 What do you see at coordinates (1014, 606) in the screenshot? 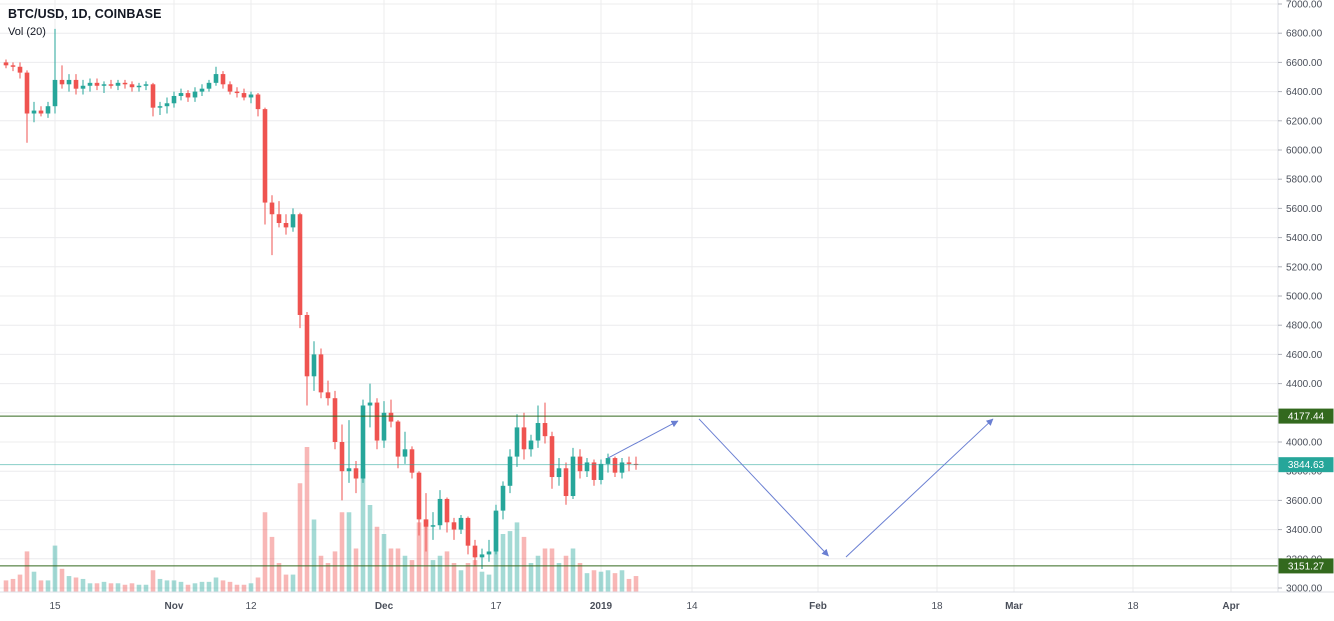
I see `time-axis-label: Mar` at bounding box center [1014, 606].